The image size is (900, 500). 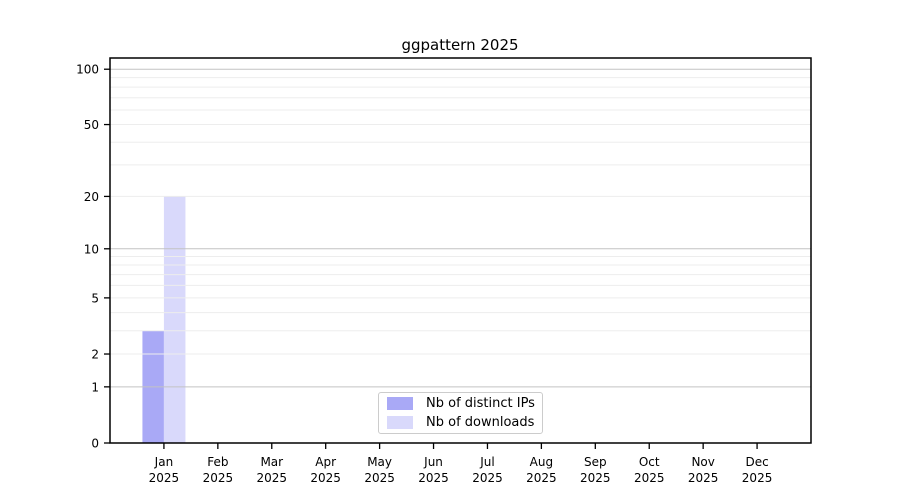 I want to click on x-tick-label-month-jul: Jul, so click(x=486, y=462).